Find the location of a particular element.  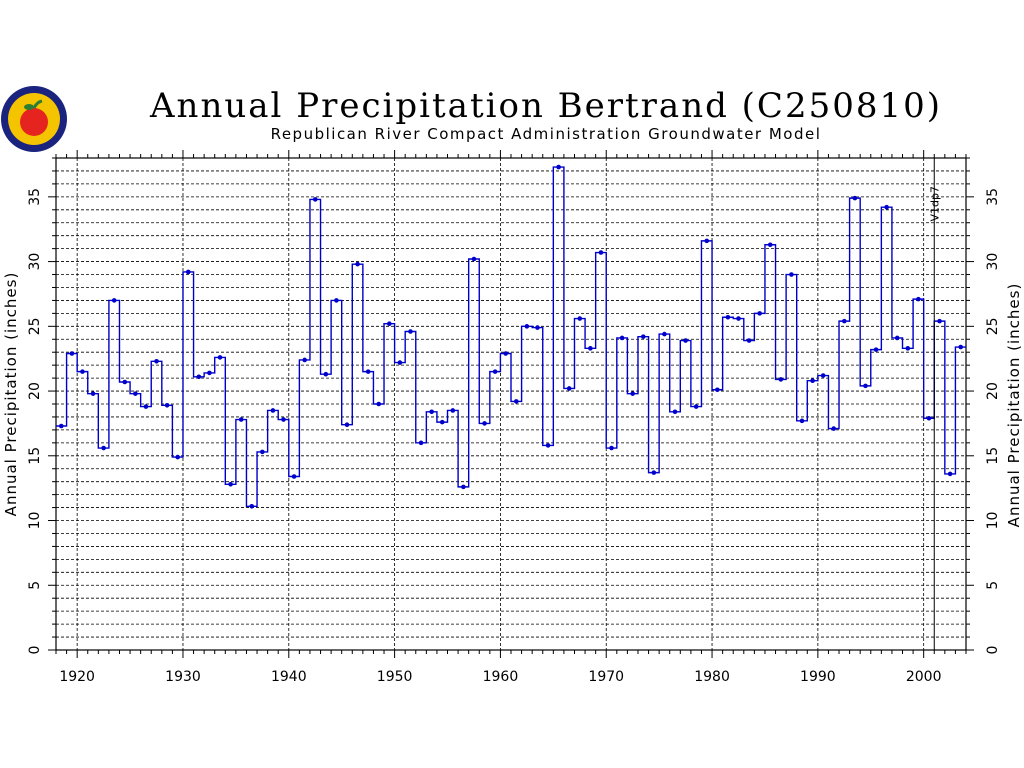

y-tick-label-left: 15 is located at coordinates (35, 456).